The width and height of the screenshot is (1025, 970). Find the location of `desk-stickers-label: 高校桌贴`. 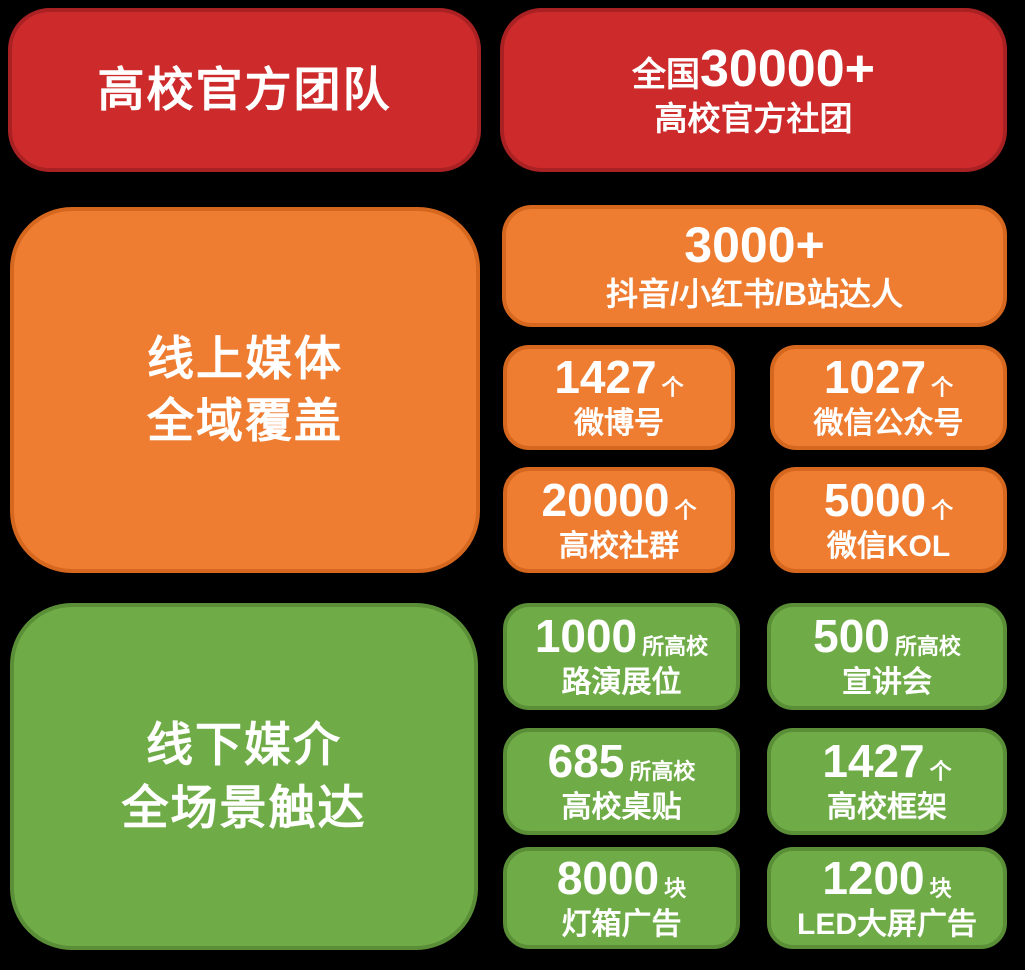

desk-stickers-label: 高校桌贴 is located at coordinates (621, 808).